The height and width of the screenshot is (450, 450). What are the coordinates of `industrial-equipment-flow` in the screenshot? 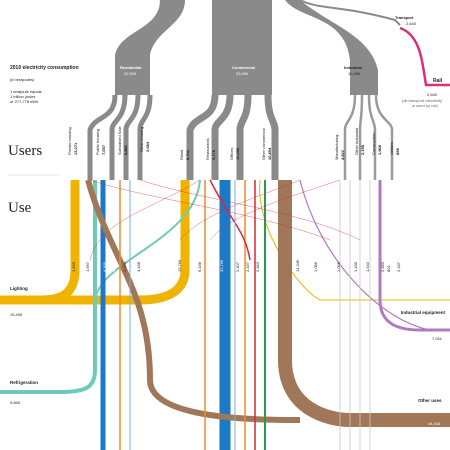 It's located at (414, 256).